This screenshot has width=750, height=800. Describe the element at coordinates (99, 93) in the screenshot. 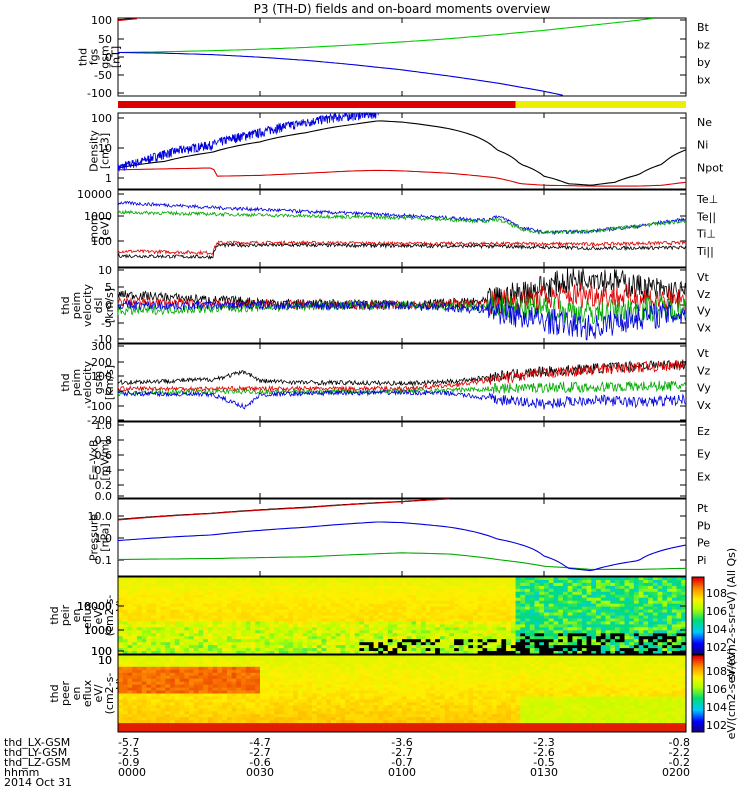

I see `y-tick-label: -100` at that location.